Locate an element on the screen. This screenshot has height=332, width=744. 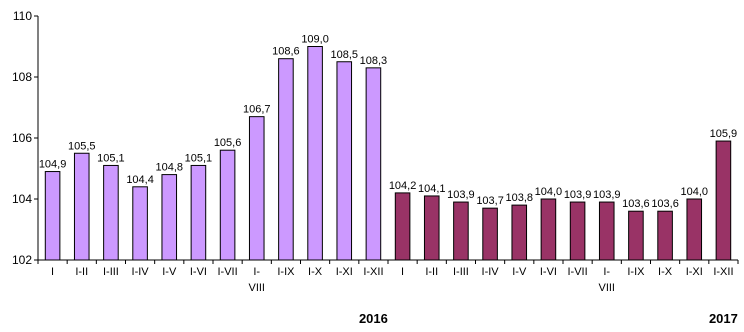
data-label: 108,6 is located at coordinates (286, 52).